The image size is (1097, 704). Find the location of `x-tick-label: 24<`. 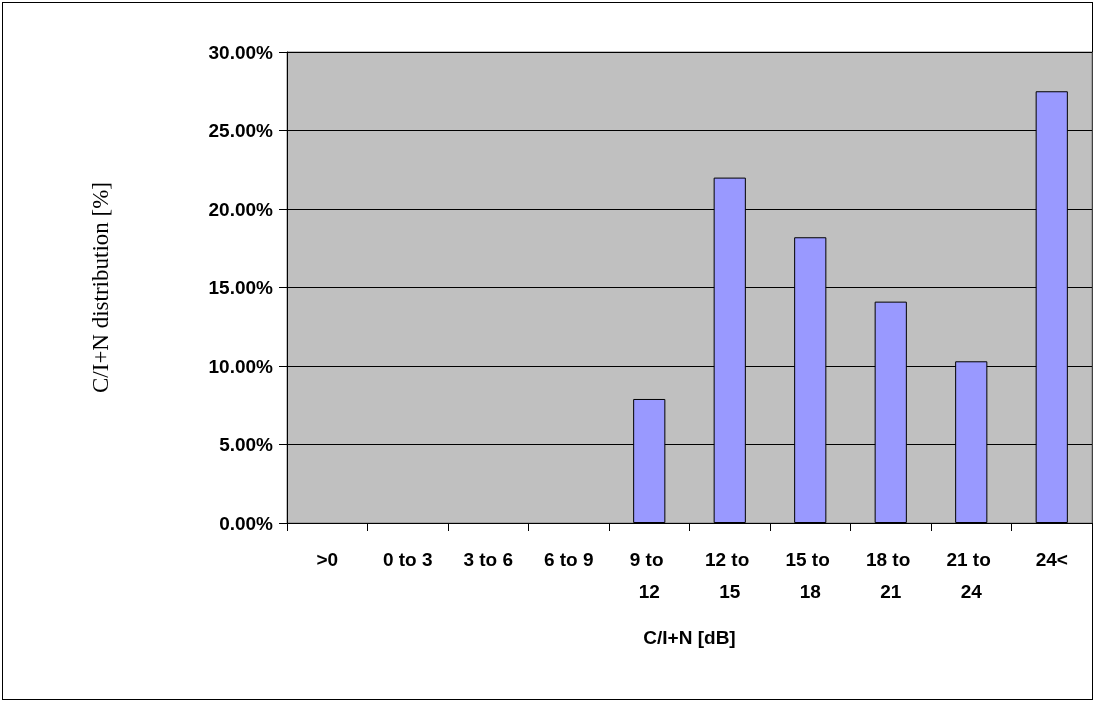

x-tick-label: 24< is located at coordinates (1051, 559).